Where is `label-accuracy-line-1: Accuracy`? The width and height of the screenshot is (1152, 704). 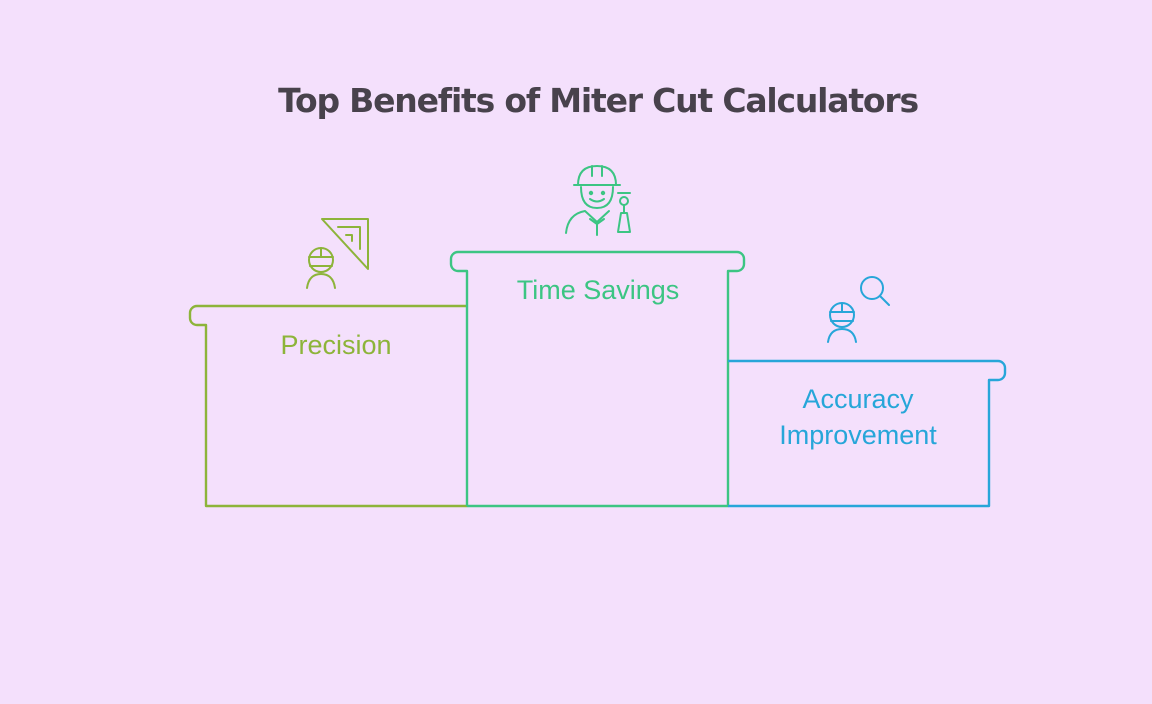
label-accuracy-line-1: Accuracy is located at coordinates (858, 399).